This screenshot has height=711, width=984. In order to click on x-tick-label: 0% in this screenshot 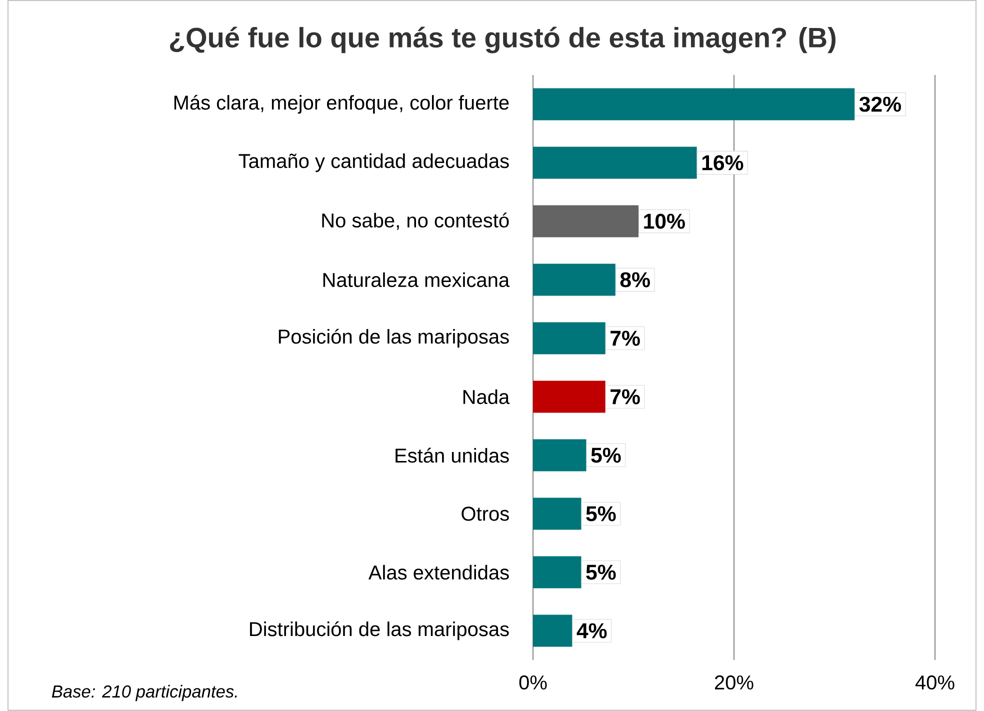, I will do `click(533, 682)`.